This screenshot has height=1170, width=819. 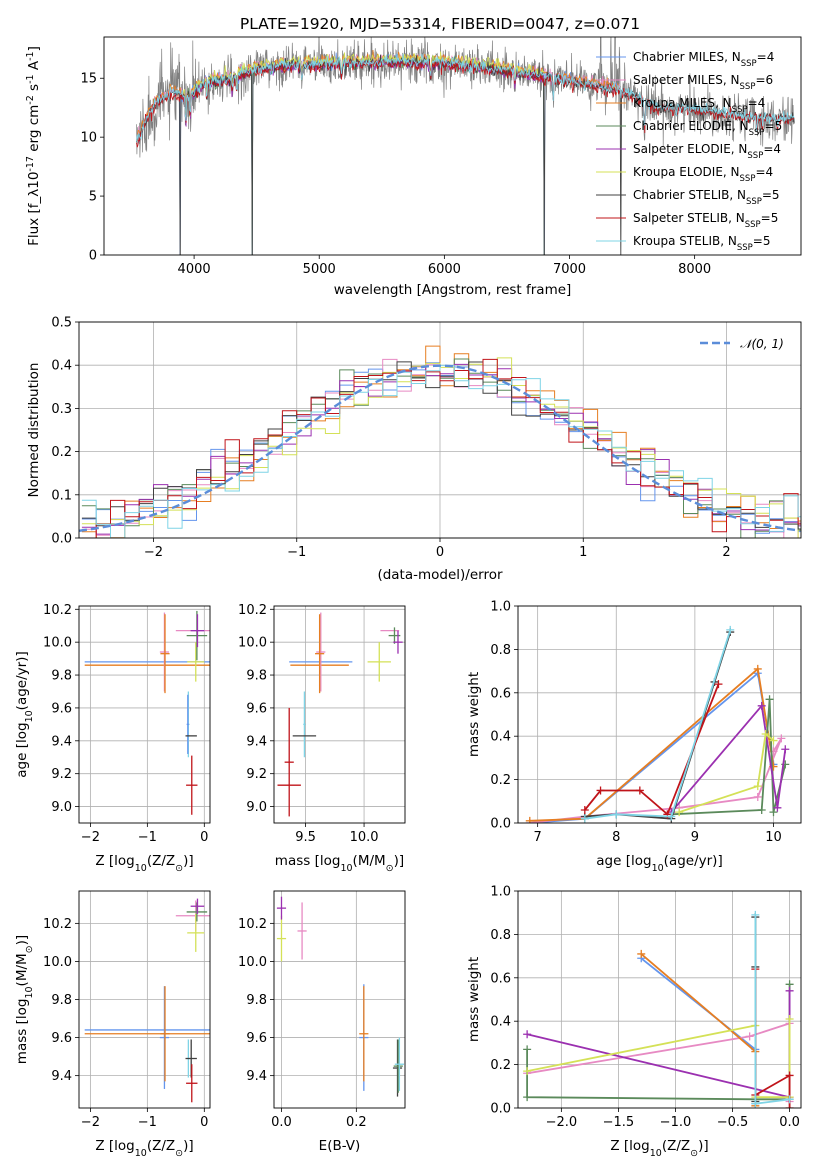 What do you see at coordinates (305, 837) in the screenshot?
I see `x-tick-label: 9.5` at bounding box center [305, 837].